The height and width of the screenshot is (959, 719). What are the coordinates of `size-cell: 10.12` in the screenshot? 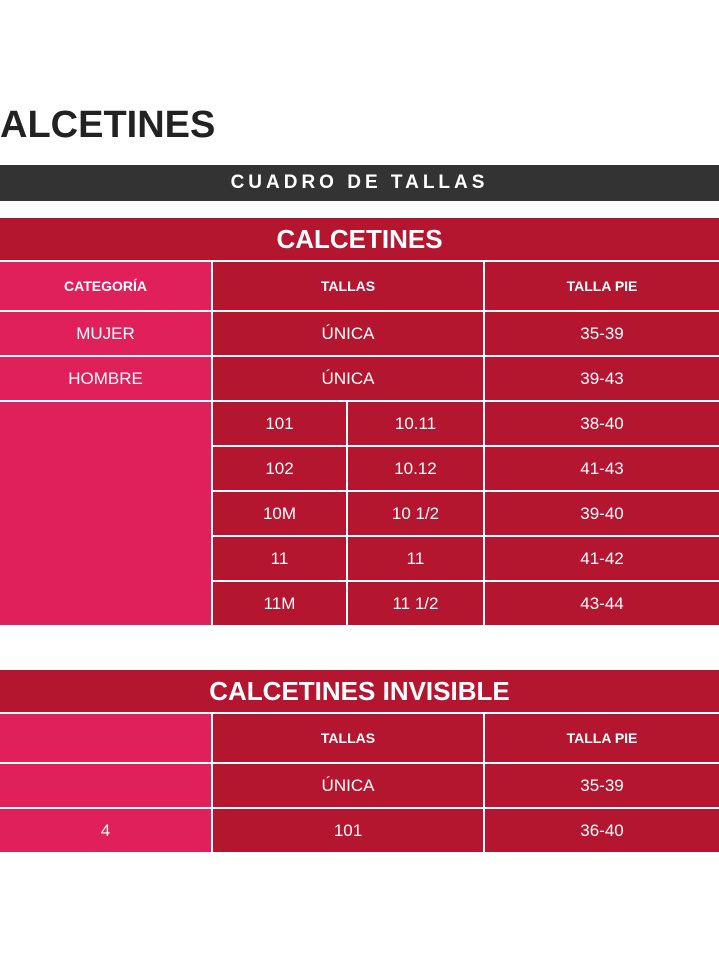 It's located at (415, 468).